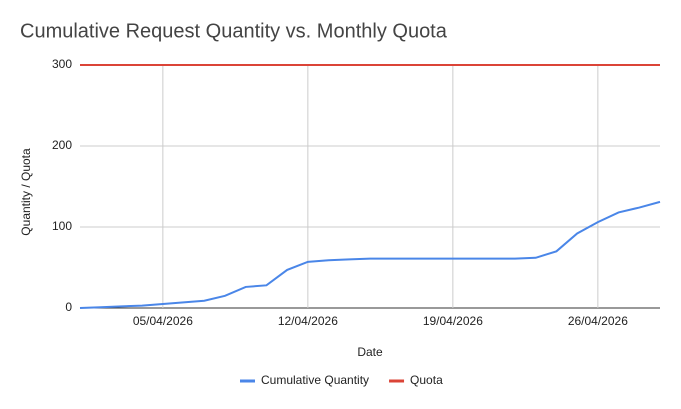  I want to click on x-tick-label: 19/04/2026, so click(453, 321).